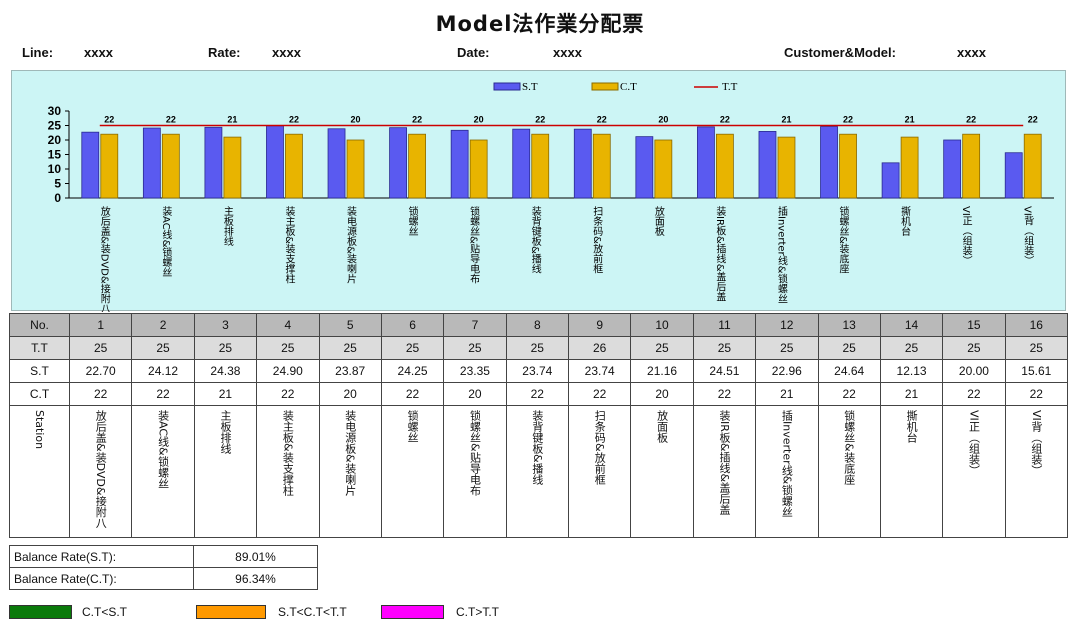 The width and height of the screenshot is (1080, 636). Describe the element at coordinates (350, 371) in the screenshot. I see `st-value-cell: 23.87` at that location.